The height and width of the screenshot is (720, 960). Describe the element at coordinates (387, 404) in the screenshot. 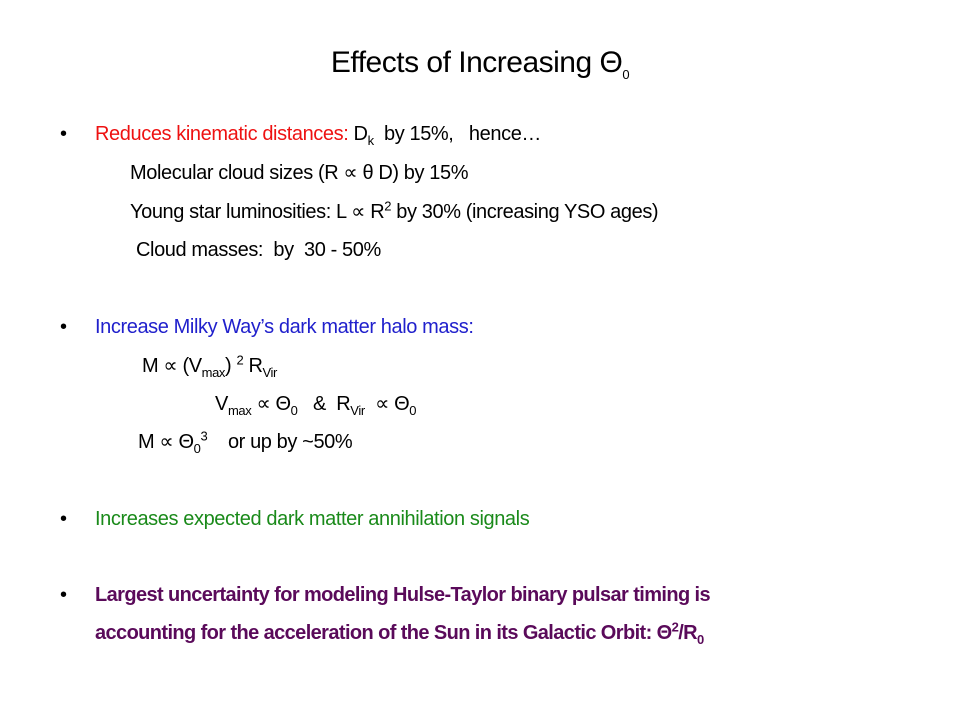

I see `e2d: ∝ Θ` at that location.